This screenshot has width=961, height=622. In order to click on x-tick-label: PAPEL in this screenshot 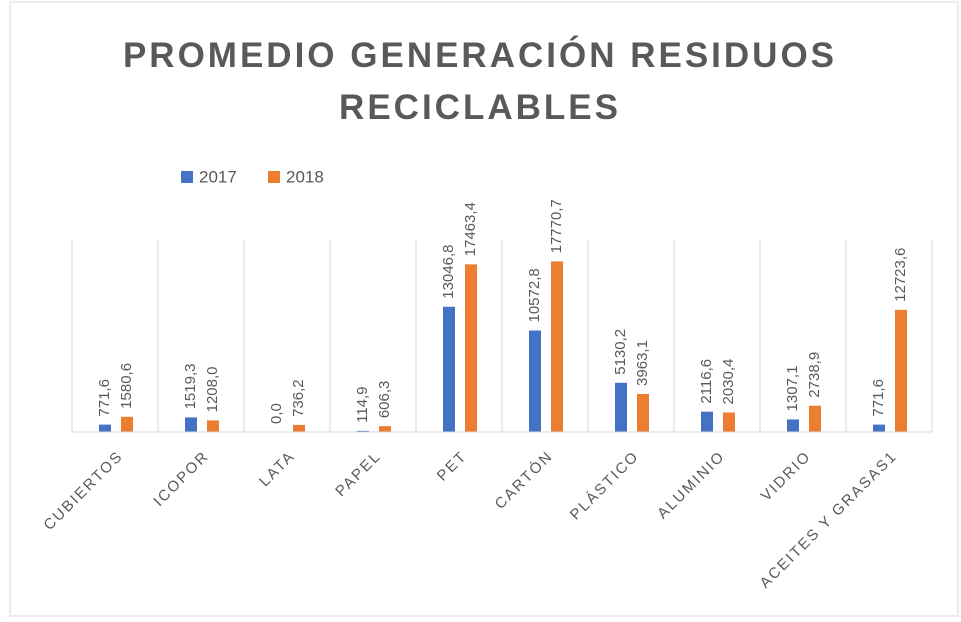, I will do `click(358, 474)`.